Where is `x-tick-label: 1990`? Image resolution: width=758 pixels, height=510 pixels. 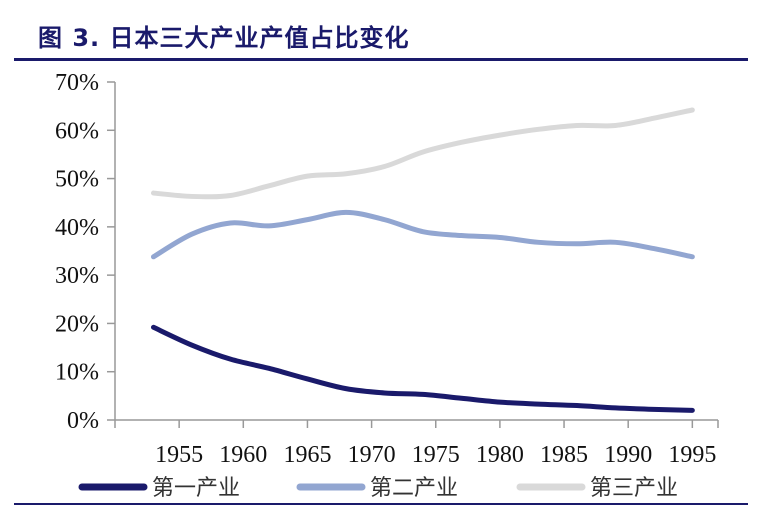 x-tick-label: 1990 is located at coordinates (628, 455).